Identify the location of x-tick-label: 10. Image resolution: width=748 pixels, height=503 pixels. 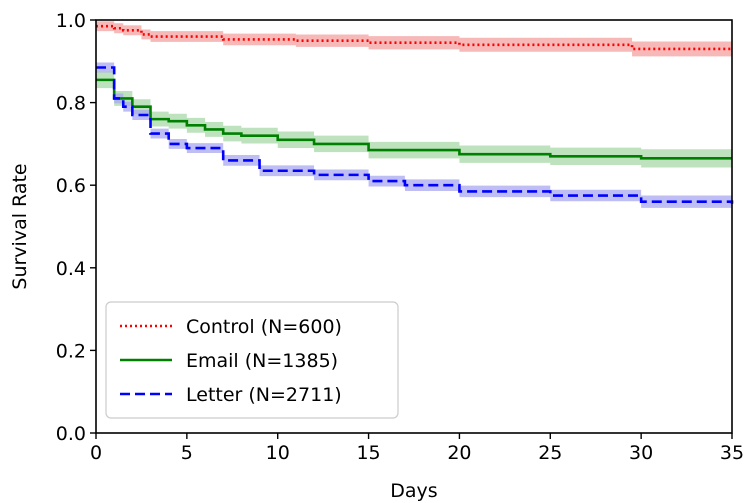
(278, 453).